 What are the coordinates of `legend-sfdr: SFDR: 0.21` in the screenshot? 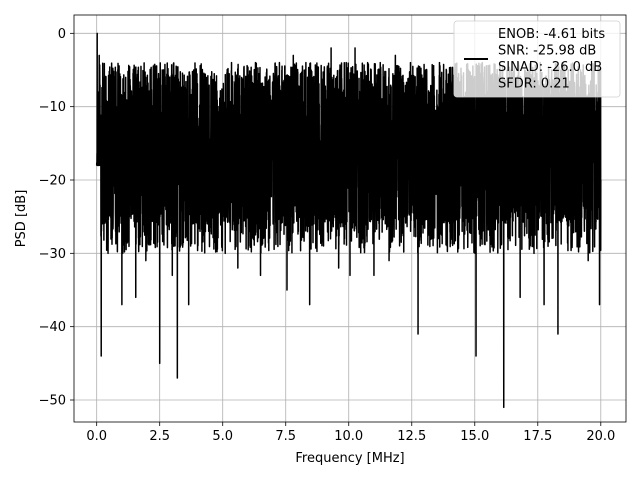 It's located at (534, 84).